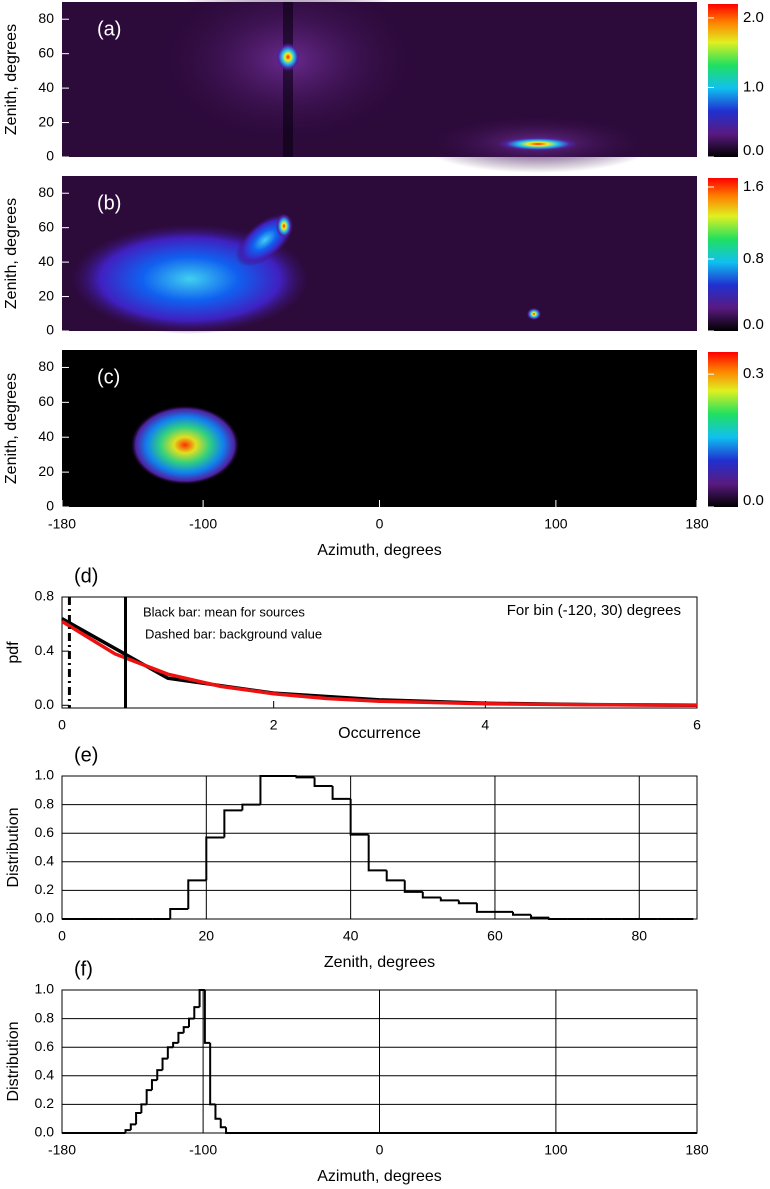 This screenshot has height=1189, width=770. I want to click on annotation: For bin (-120, 30) degrees, so click(594, 610).